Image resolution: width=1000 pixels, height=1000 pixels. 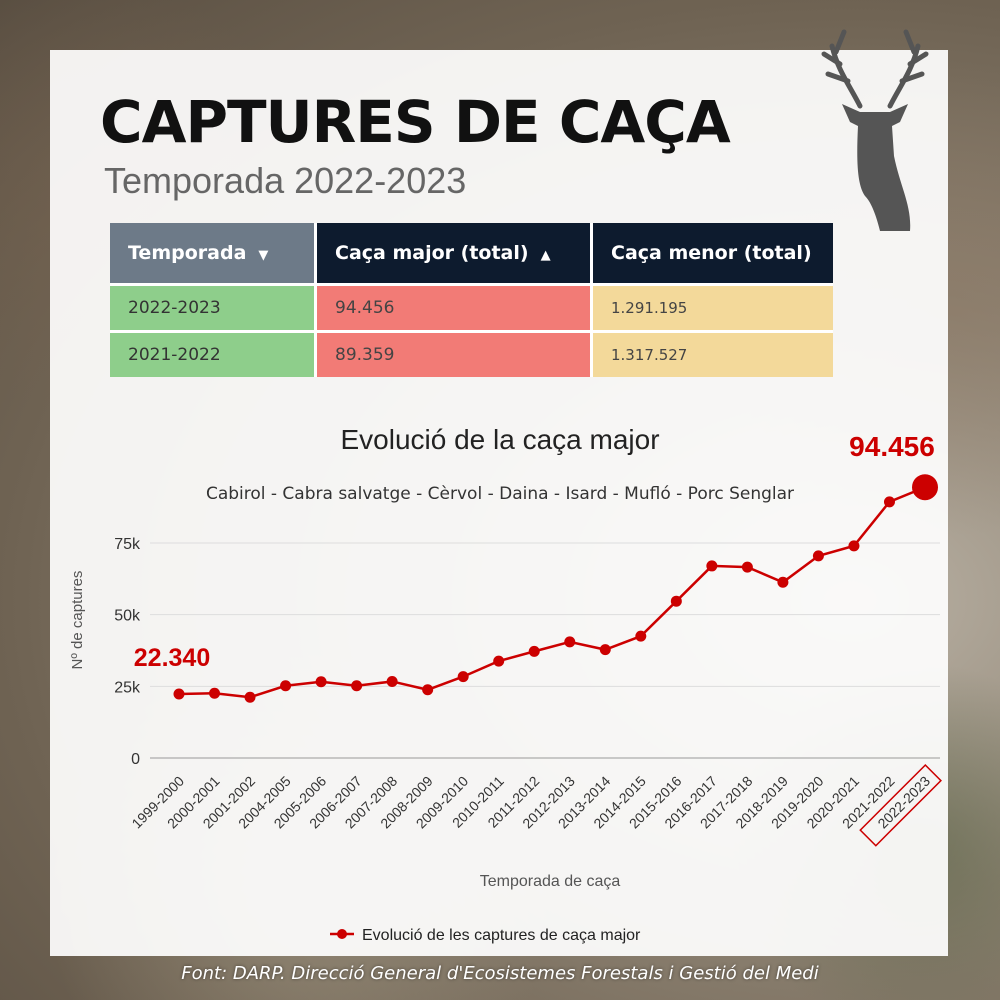 I want to click on table-row: 2021-2022 89.359 1.317.527, so click(x=471, y=353).